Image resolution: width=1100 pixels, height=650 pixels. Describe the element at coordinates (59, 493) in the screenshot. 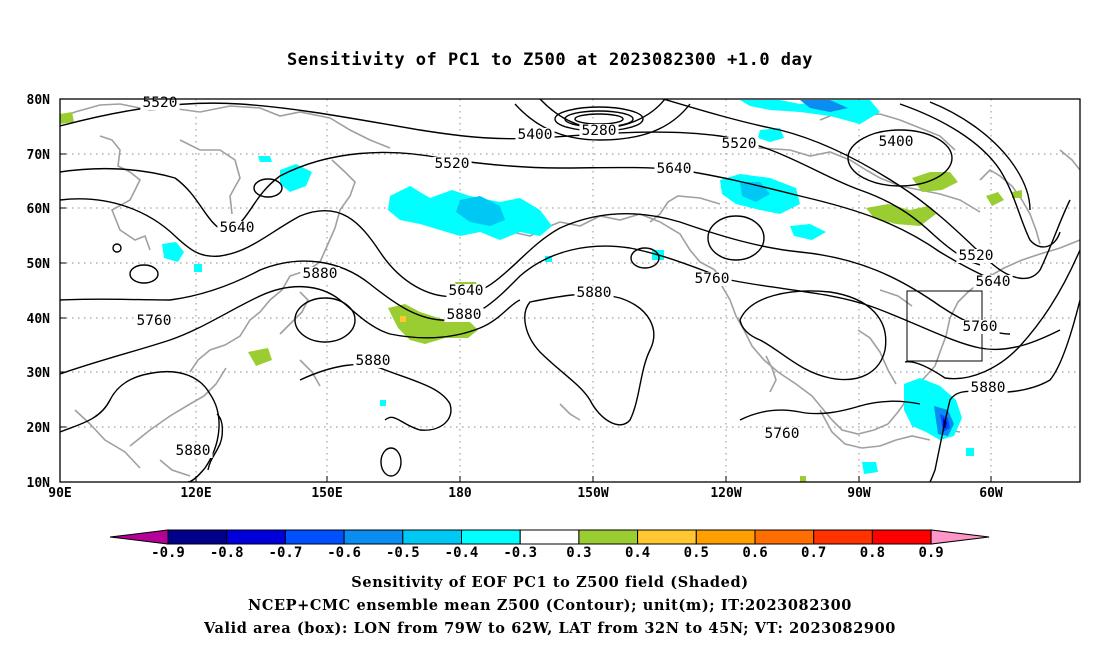

I see `lon-label: 90E` at that location.